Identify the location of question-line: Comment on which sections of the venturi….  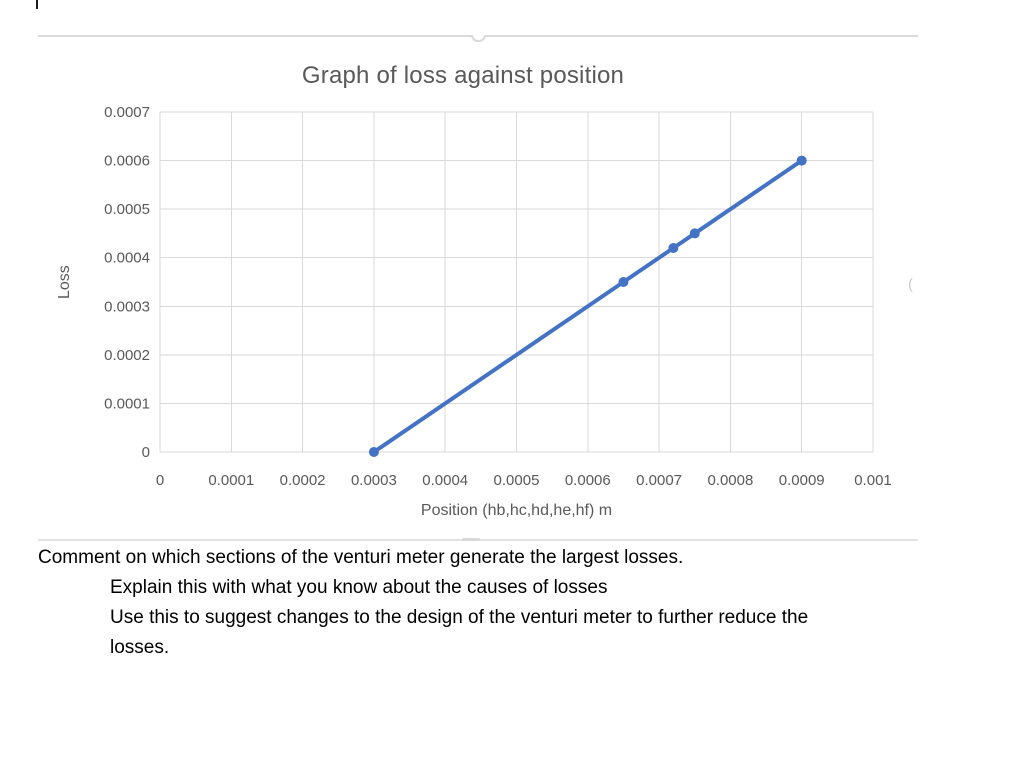
(361, 557).